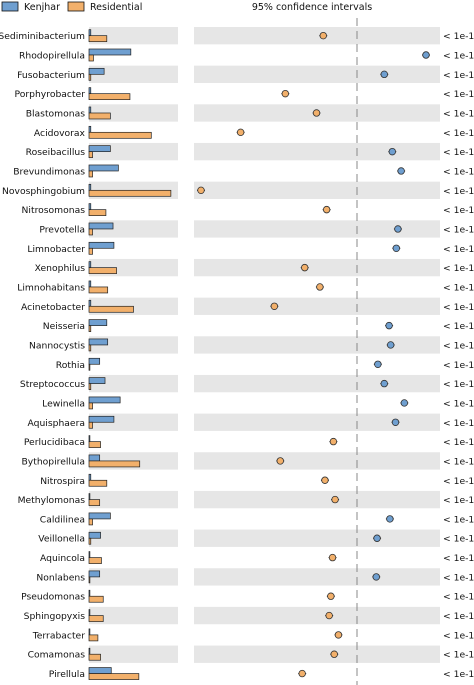  Describe the element at coordinates (42, 36) in the screenshot. I see `taxon-label: Sediminibacterium` at that location.